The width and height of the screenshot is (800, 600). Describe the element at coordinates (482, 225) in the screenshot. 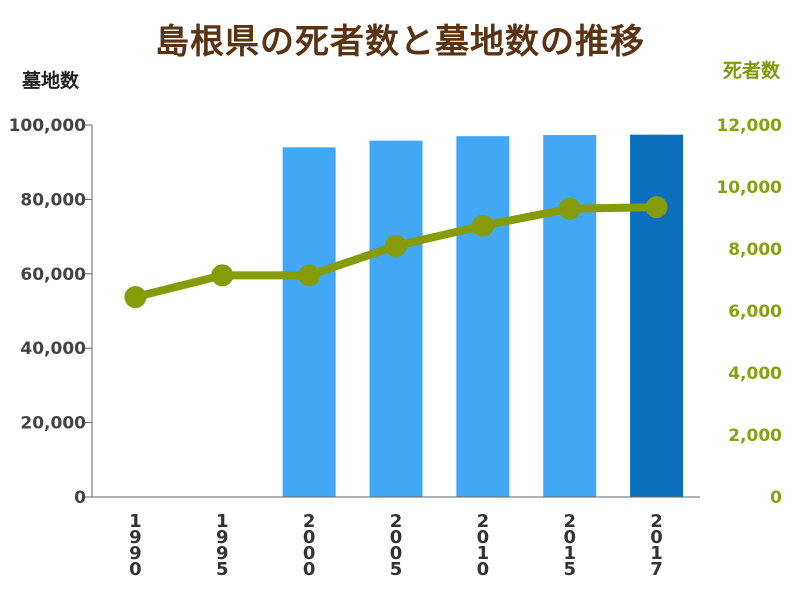

I see `line-point-2010` at that location.